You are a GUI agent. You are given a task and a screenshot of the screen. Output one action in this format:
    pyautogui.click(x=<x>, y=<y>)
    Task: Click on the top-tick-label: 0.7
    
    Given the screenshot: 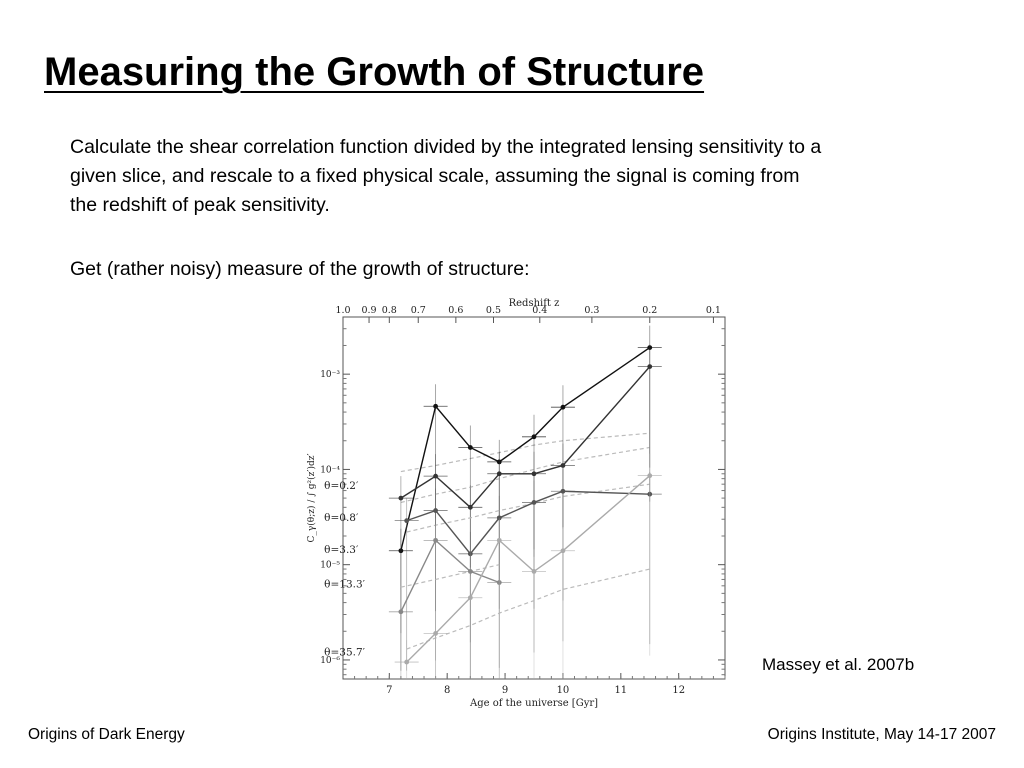 What is the action you would take?
    pyautogui.click(x=418, y=310)
    